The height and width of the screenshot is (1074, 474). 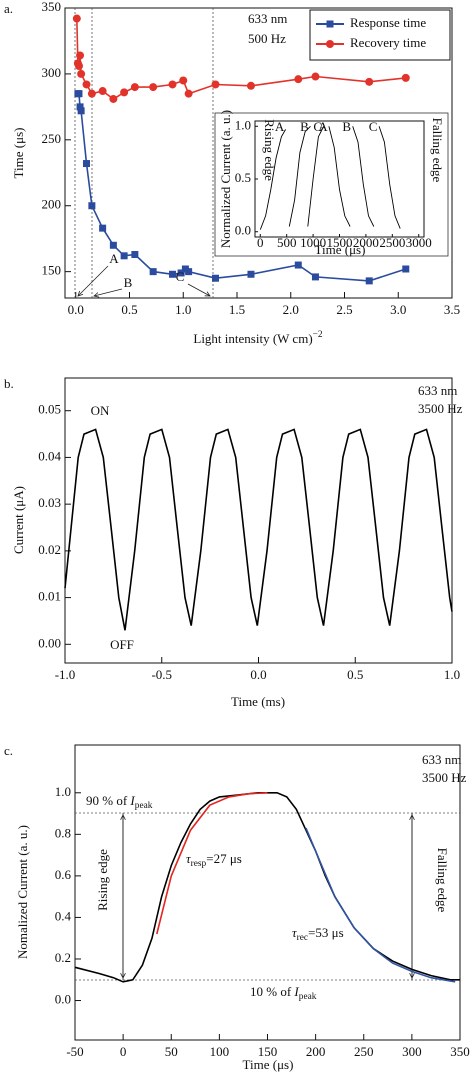 I want to click on x-tick-label: 3000, so click(x=419, y=242).